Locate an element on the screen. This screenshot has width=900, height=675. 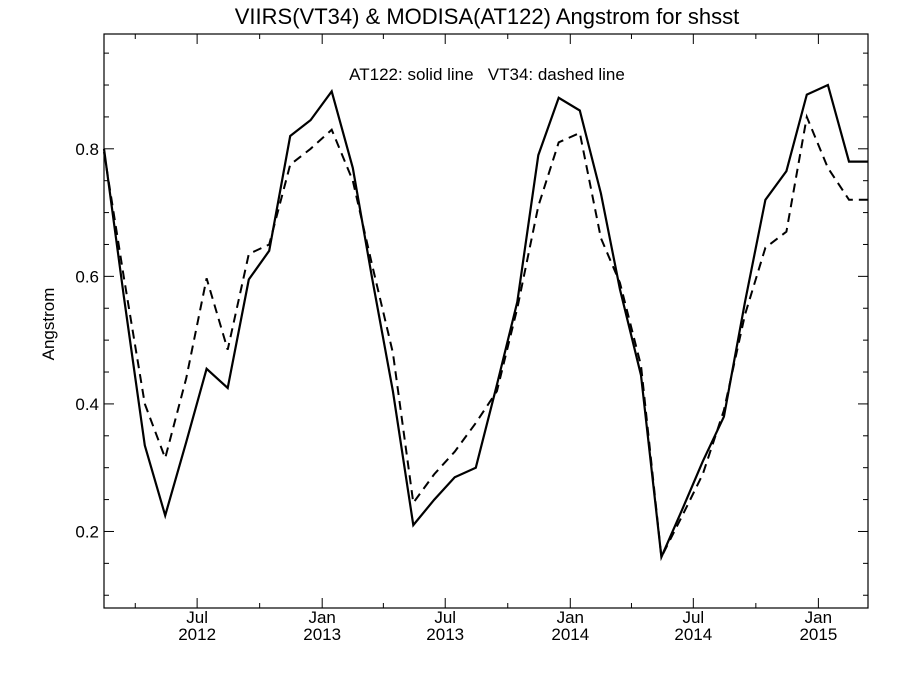
y-tick-label: 0.6 is located at coordinates (87, 276).